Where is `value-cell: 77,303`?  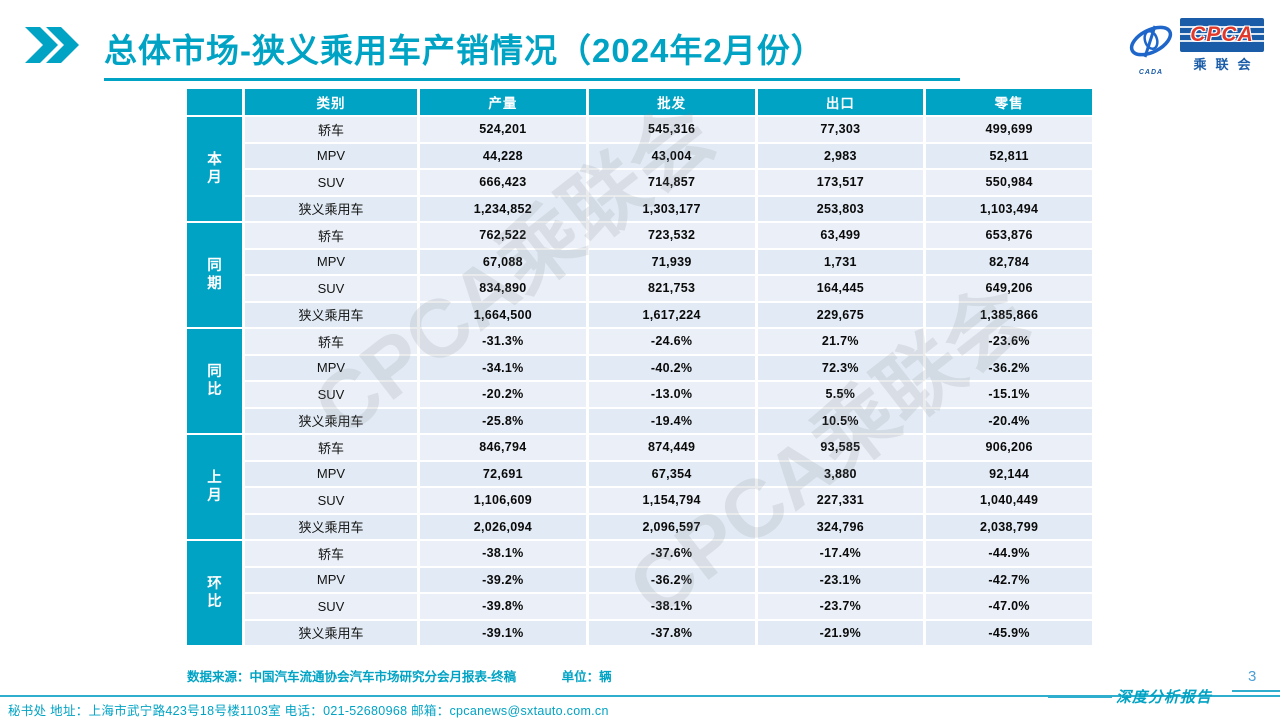
value-cell: 77,303 is located at coordinates (840, 129).